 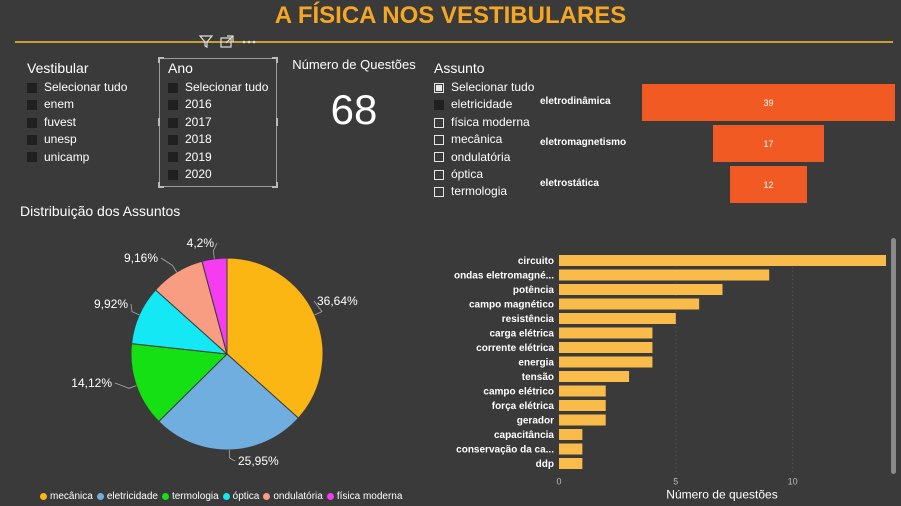 I want to click on slicer-option: enem, so click(x=77, y=104).